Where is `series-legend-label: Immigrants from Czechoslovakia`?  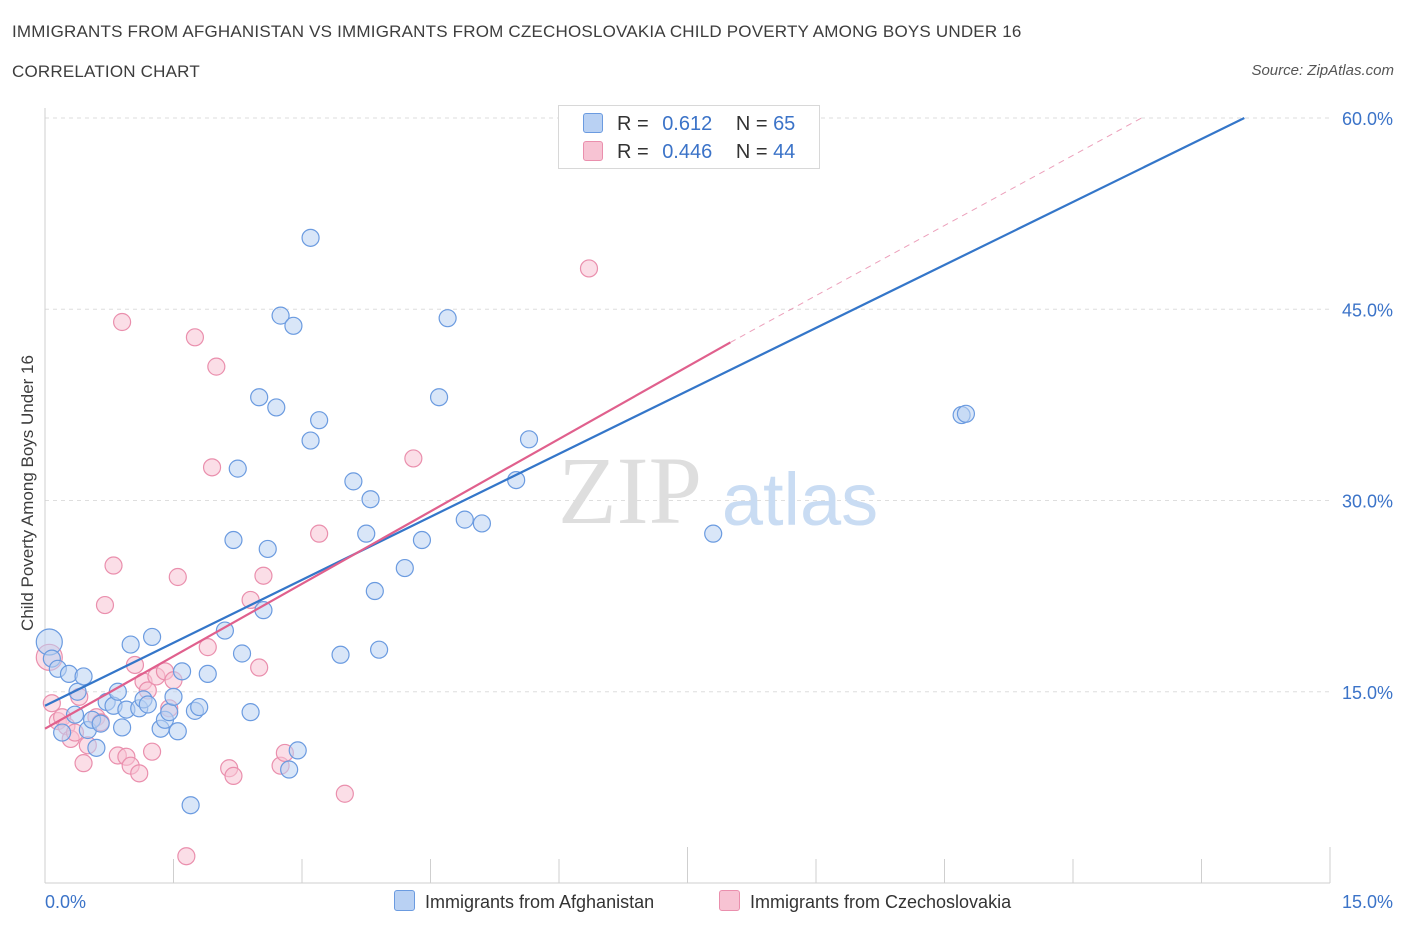
series-legend-label: Immigrants from Czechoslovakia is located at coordinates (881, 902).